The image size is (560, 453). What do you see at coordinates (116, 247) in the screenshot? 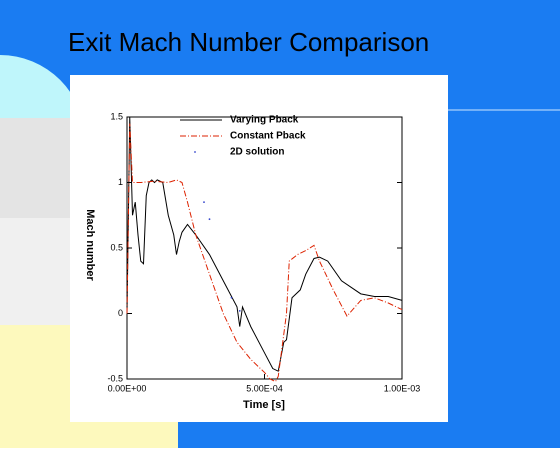
I see `y-tick-label: 0.5` at bounding box center [116, 247].